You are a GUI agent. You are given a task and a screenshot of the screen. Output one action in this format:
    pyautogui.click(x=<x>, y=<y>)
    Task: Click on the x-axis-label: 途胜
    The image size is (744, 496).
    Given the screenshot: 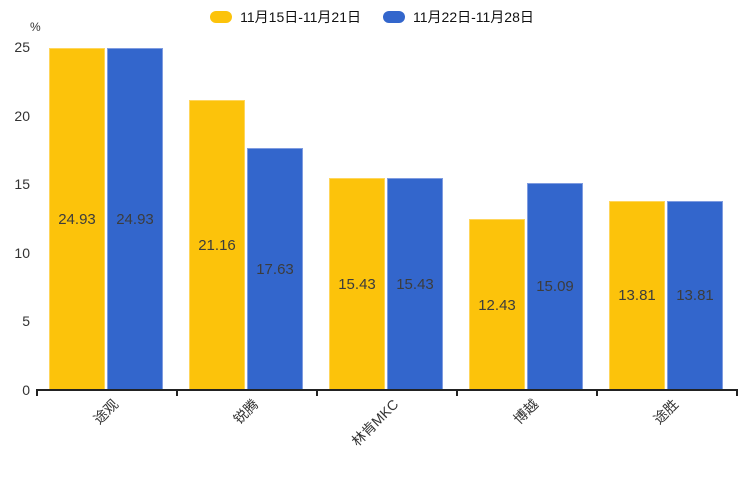 What is the action you would take?
    pyautogui.click(x=666, y=412)
    